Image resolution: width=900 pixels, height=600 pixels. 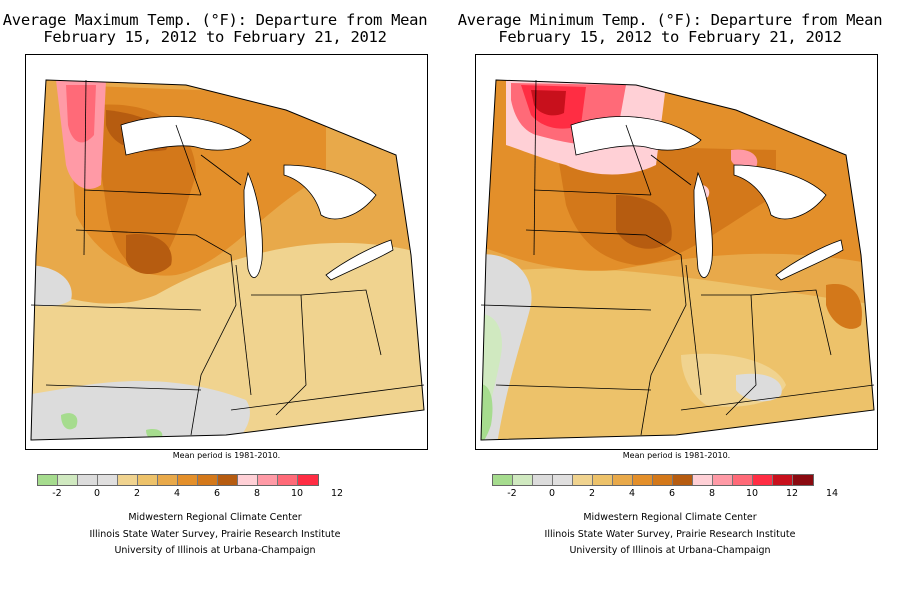 I want to click on legend-tick-label: 14, so click(x=832, y=493).